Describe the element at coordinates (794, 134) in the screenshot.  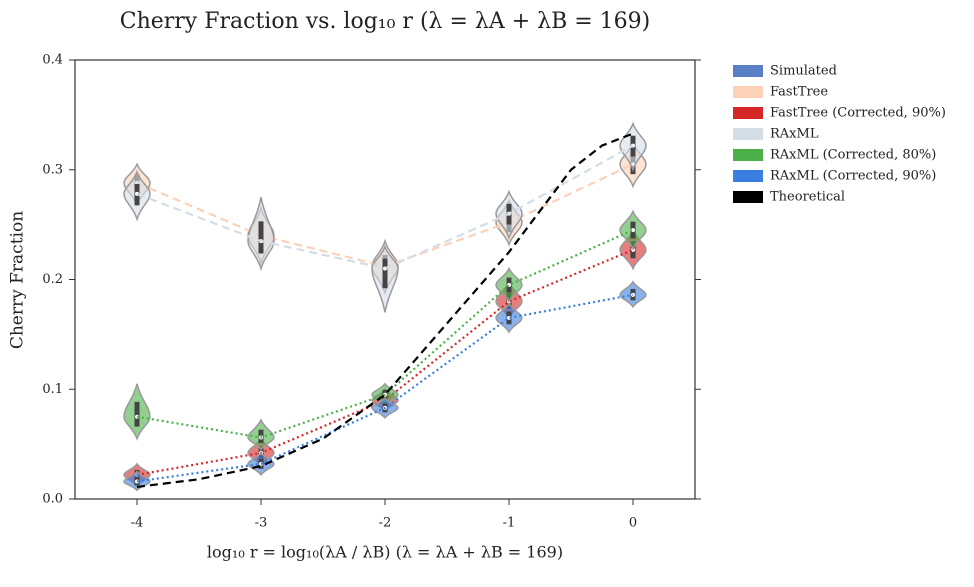
I see `legend-label: RAxML` at that location.